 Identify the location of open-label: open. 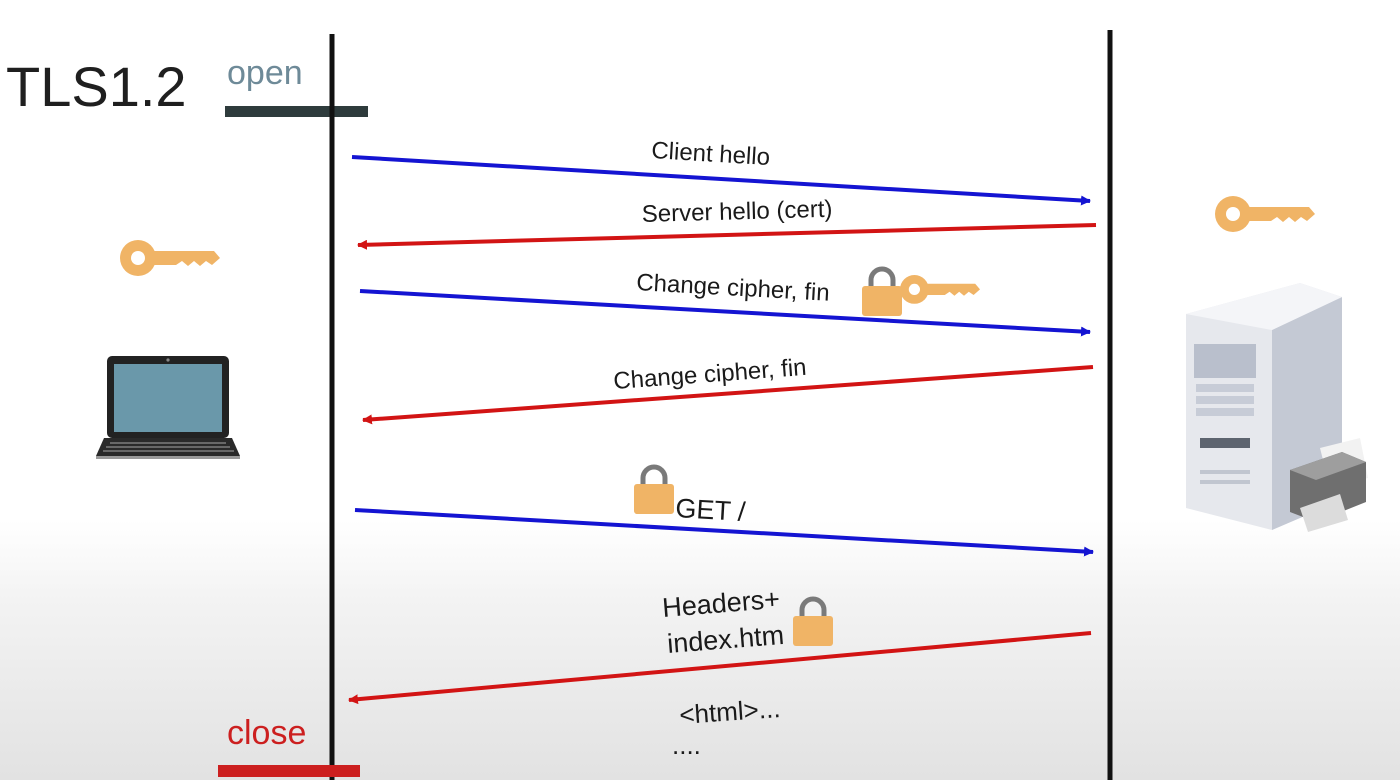
(265, 73).